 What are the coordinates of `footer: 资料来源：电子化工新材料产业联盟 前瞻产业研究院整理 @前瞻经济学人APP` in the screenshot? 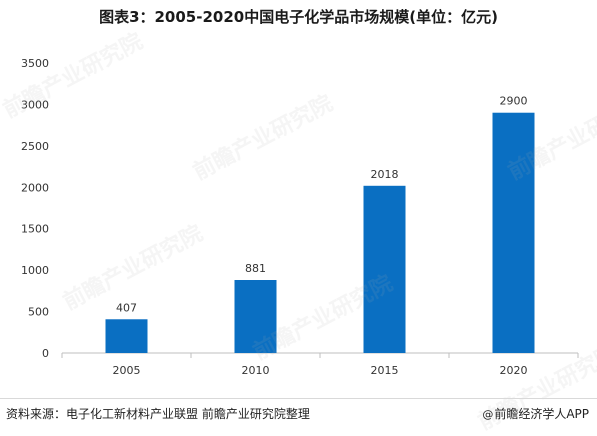 It's located at (298, 416).